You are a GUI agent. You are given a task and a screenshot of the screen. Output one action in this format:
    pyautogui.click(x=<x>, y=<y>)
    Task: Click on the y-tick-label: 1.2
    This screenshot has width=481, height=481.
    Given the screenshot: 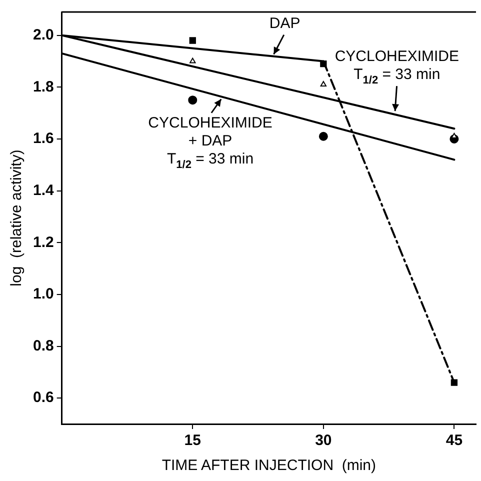 What is the action you would take?
    pyautogui.click(x=43, y=242)
    